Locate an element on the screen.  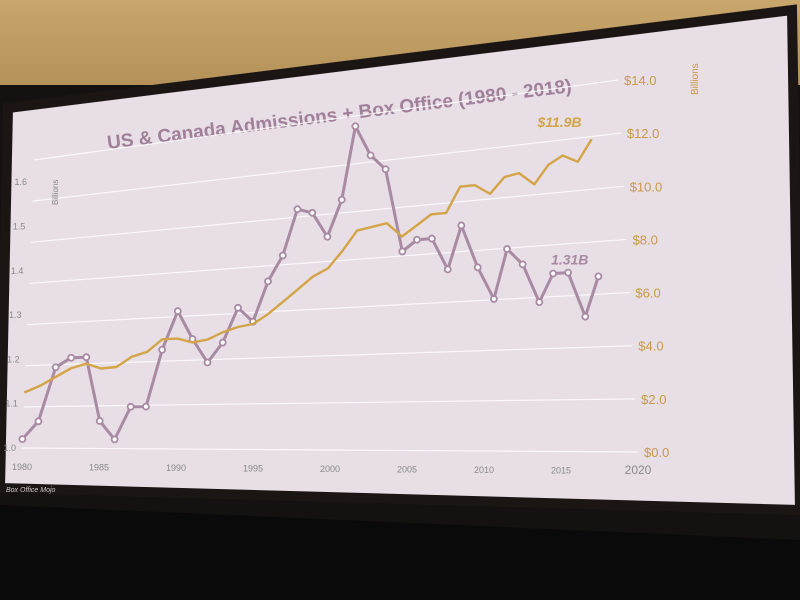
series-end-label: 1.31B is located at coordinates (569, 259).